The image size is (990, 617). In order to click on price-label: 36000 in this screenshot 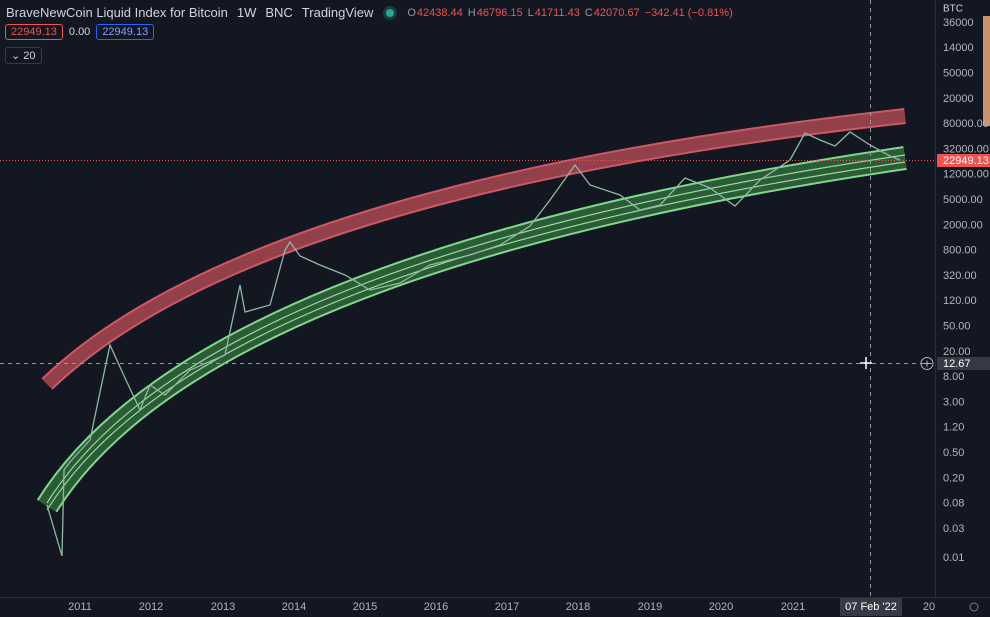, I will do `click(958, 23)`.